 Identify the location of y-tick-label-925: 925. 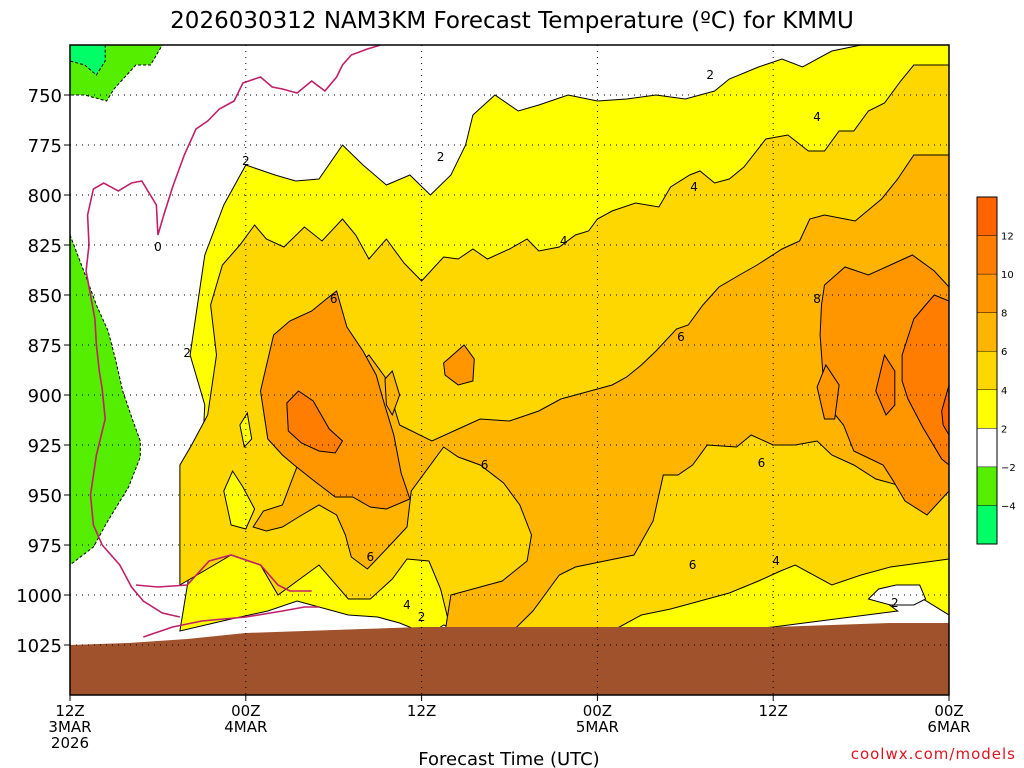
(45, 446).